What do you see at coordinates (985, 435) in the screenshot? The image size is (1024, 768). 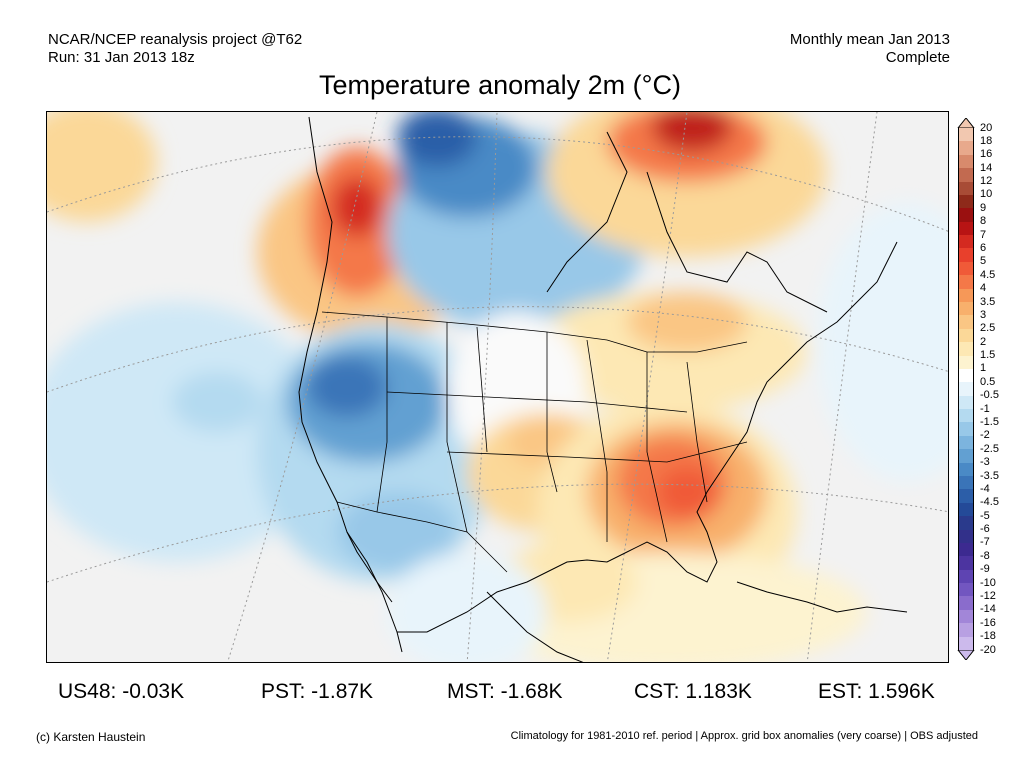 I see `colorbar-label: -2` at bounding box center [985, 435].